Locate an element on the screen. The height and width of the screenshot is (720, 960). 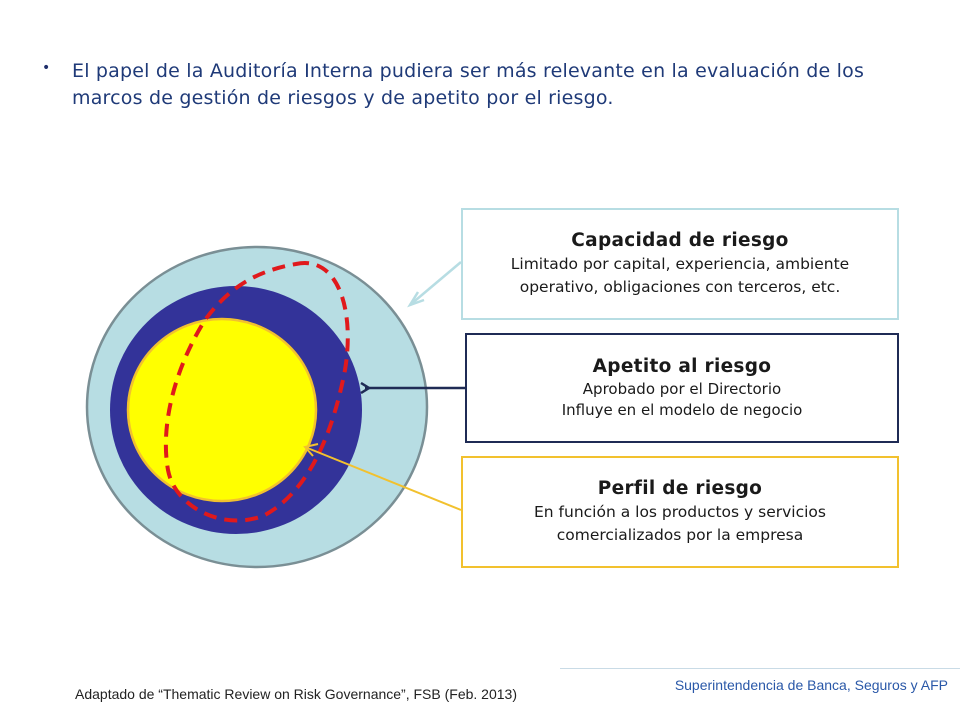
appetite-description-line-1: Aprobado por el Directorio is located at coordinates (682, 389).